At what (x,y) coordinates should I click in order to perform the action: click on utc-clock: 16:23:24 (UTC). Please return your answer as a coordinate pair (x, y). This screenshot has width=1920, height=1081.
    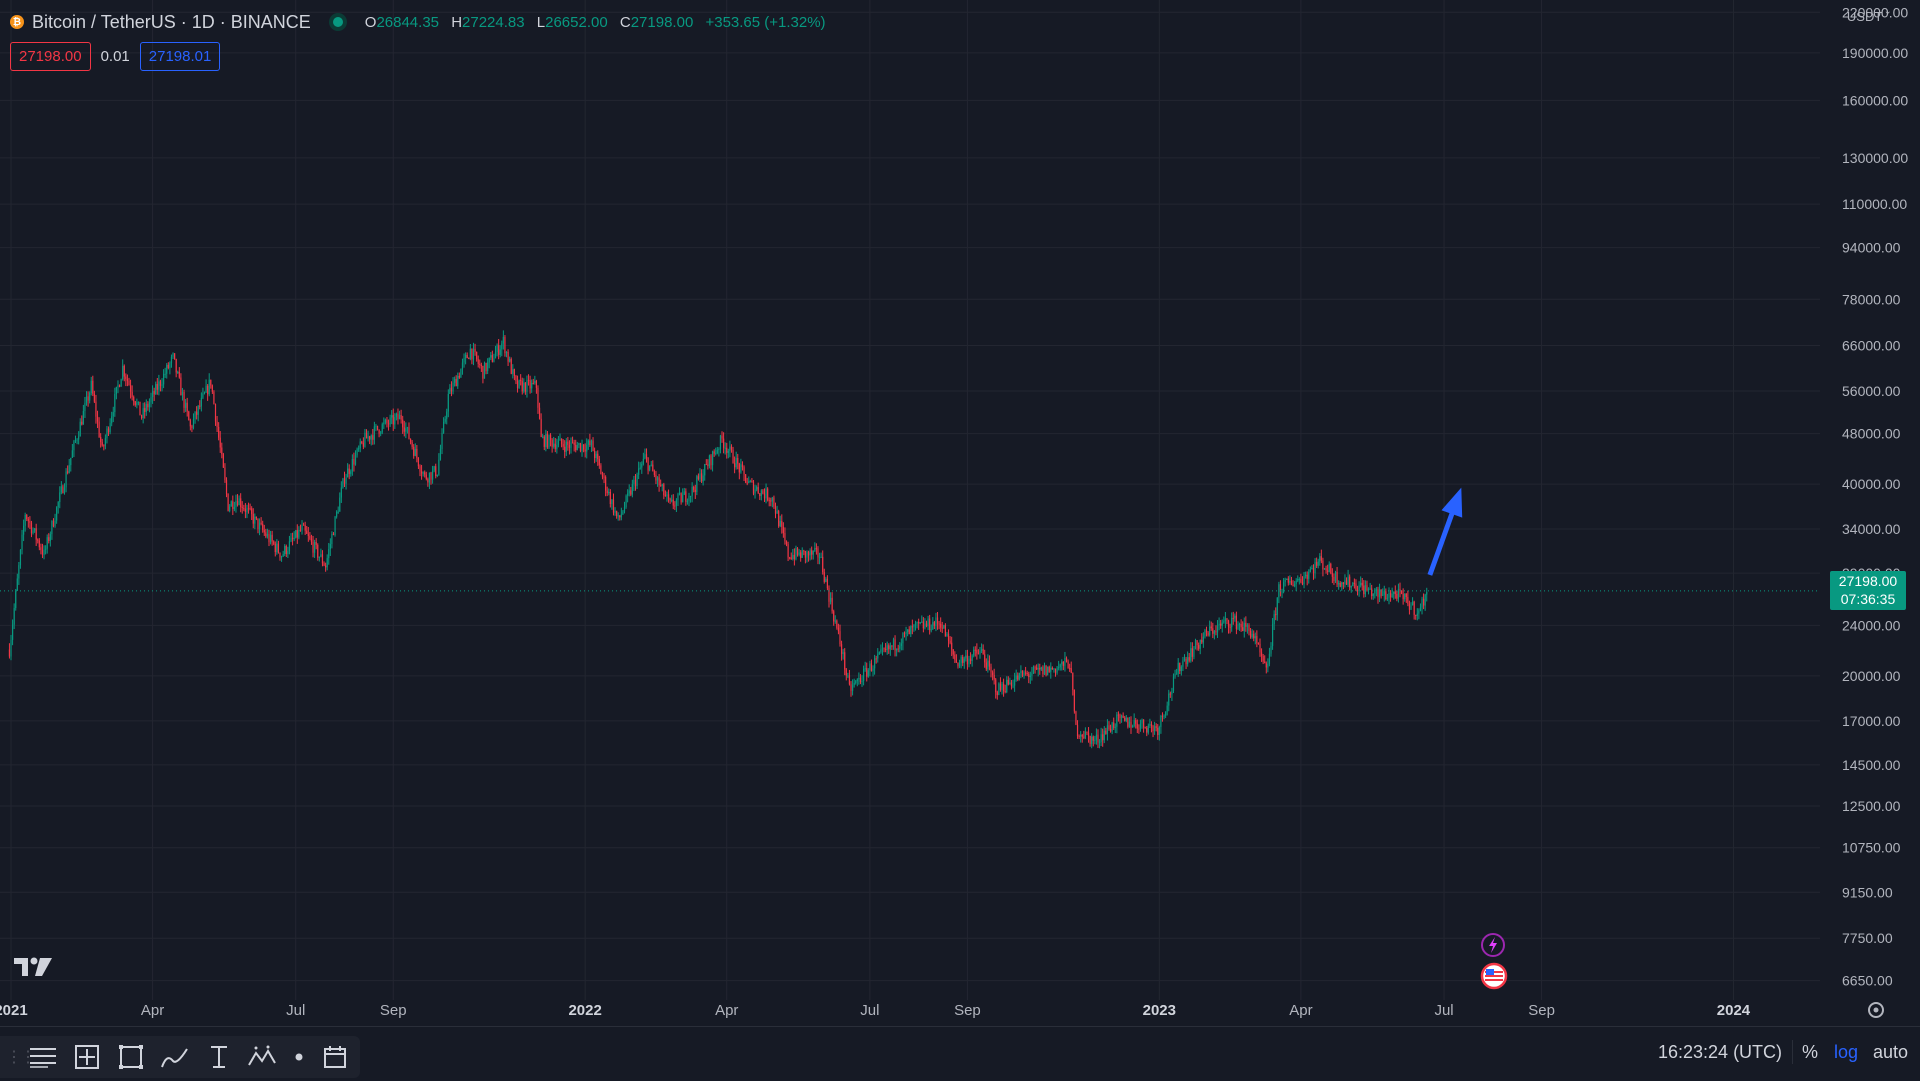
    Looking at the image, I should click on (1720, 1051).